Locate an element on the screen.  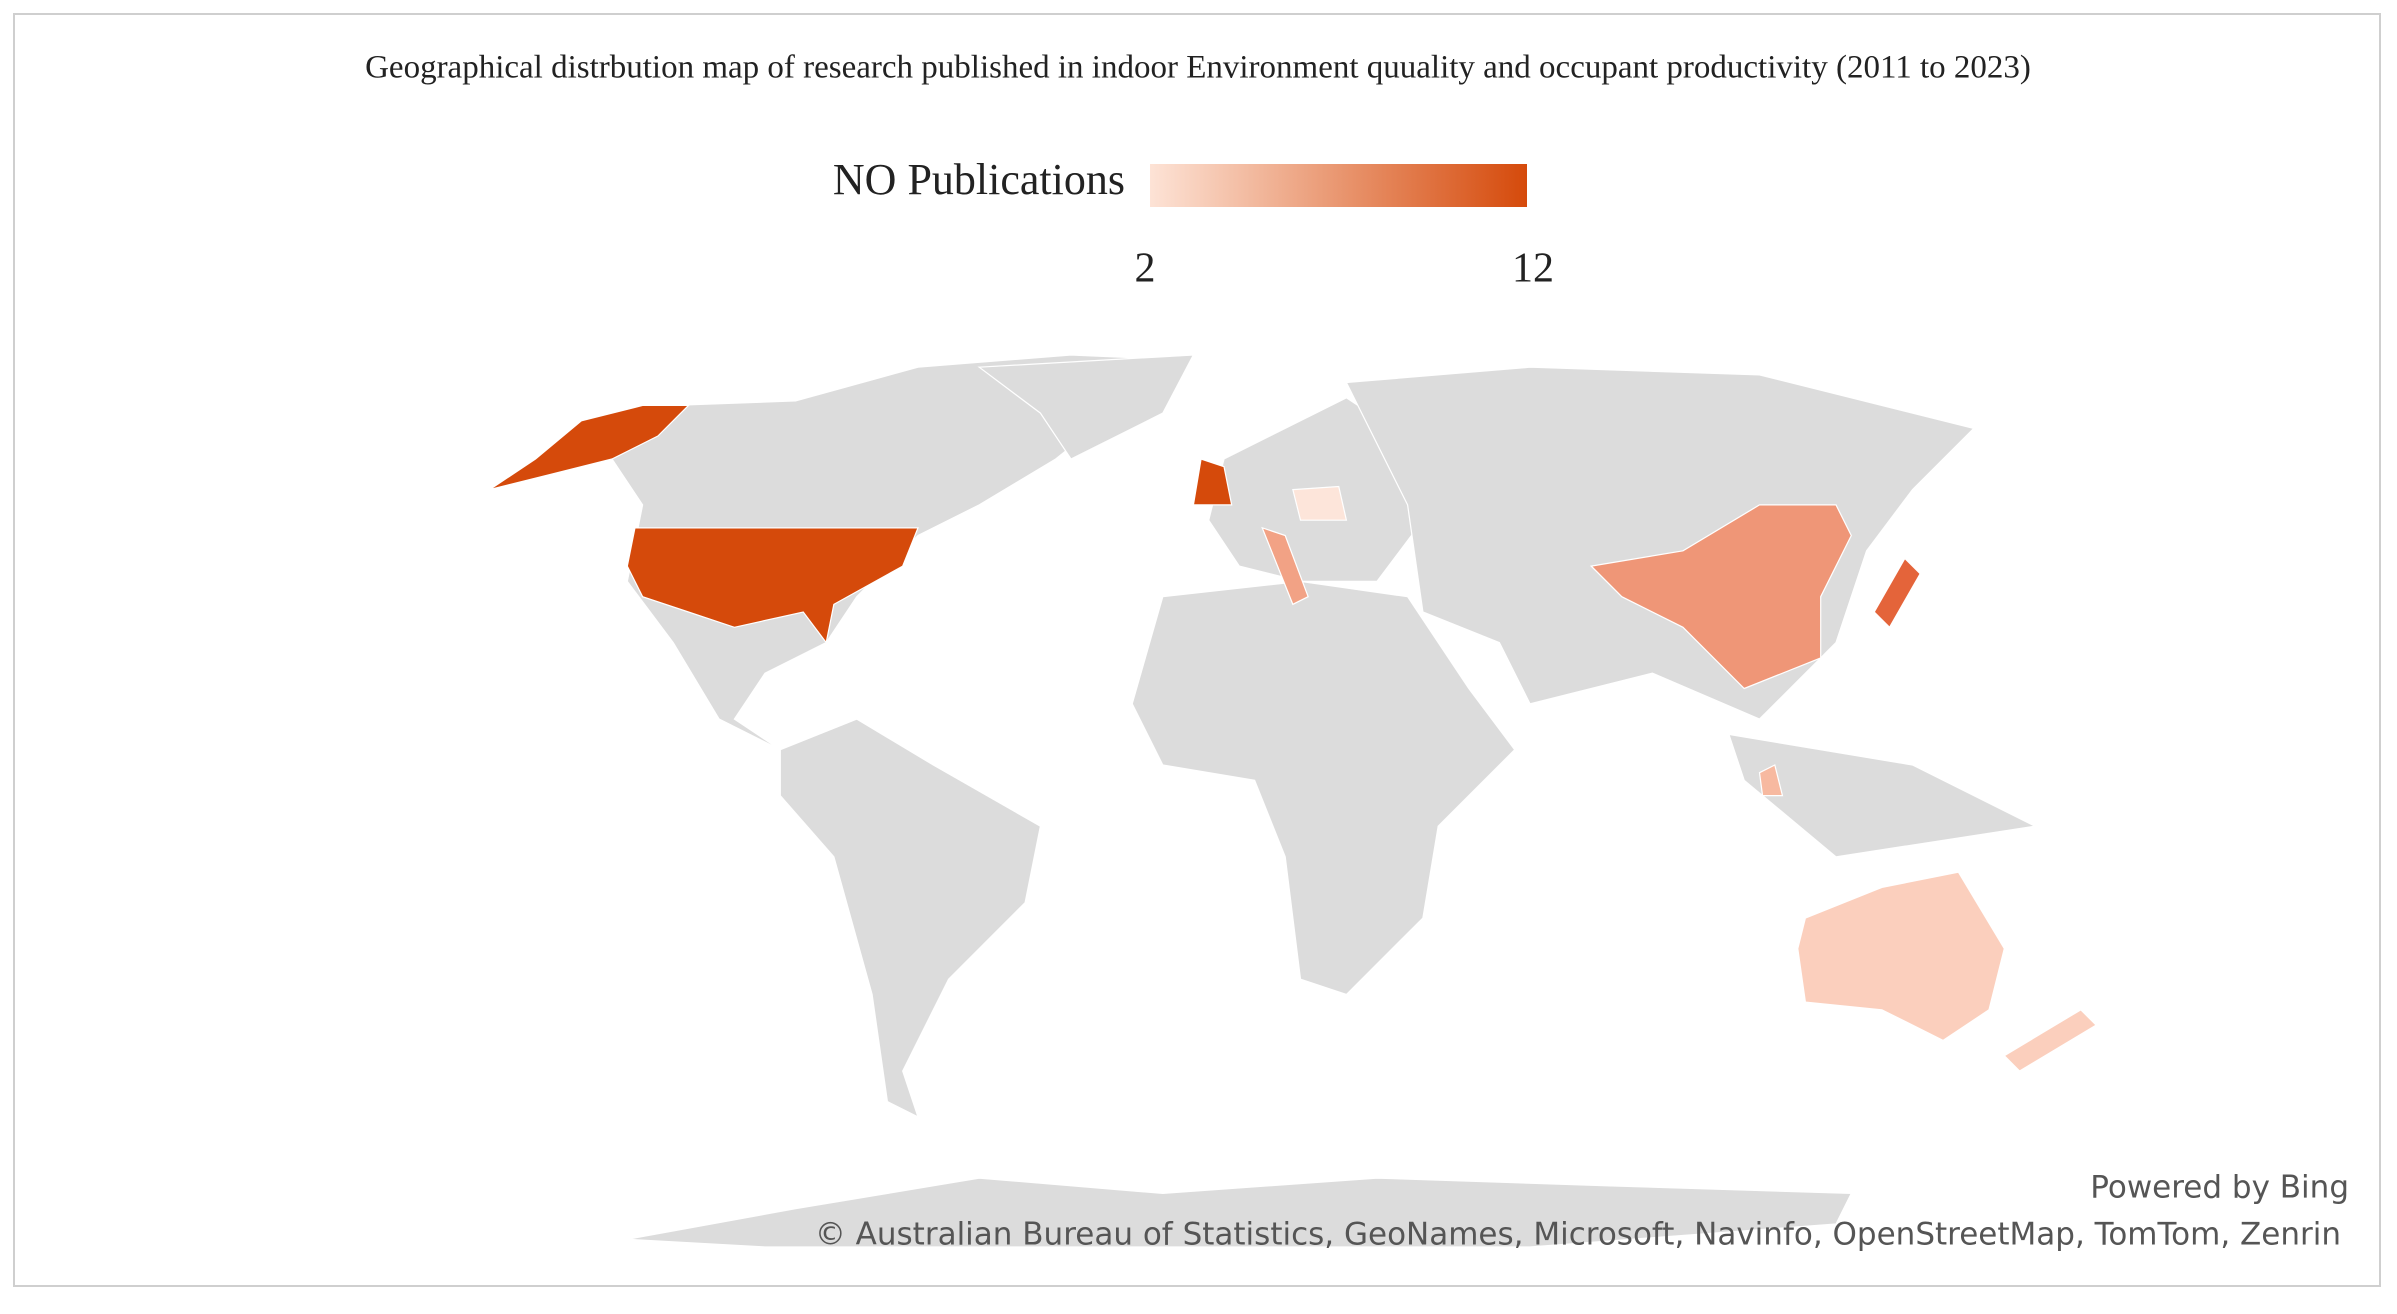
legend-max: 12 is located at coordinates (1533, 269).